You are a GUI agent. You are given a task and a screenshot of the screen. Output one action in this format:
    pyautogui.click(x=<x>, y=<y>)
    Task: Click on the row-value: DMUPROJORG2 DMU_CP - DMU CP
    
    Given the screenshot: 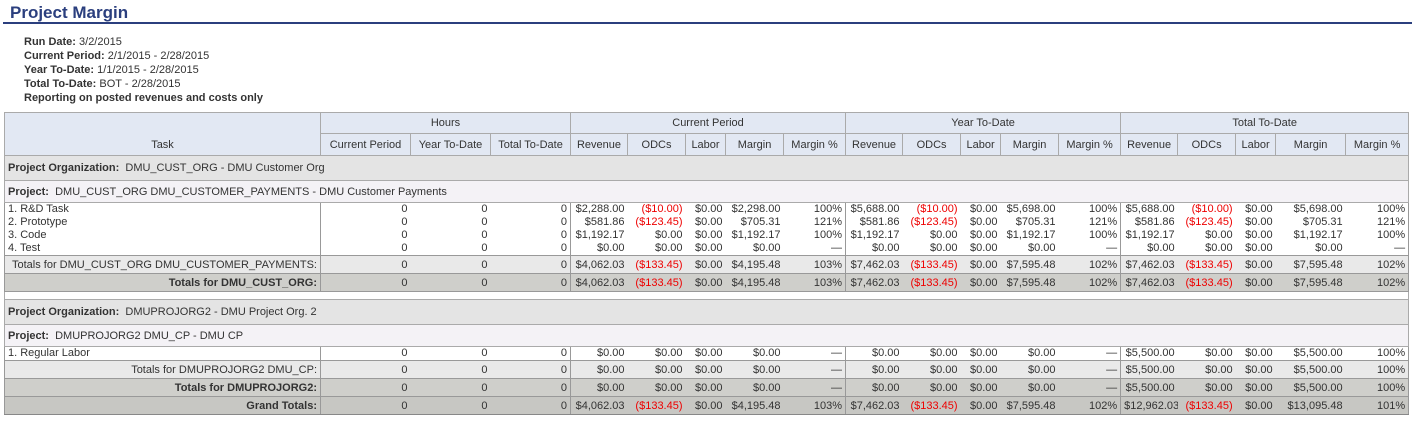 What is the action you would take?
    pyautogui.click(x=149, y=335)
    